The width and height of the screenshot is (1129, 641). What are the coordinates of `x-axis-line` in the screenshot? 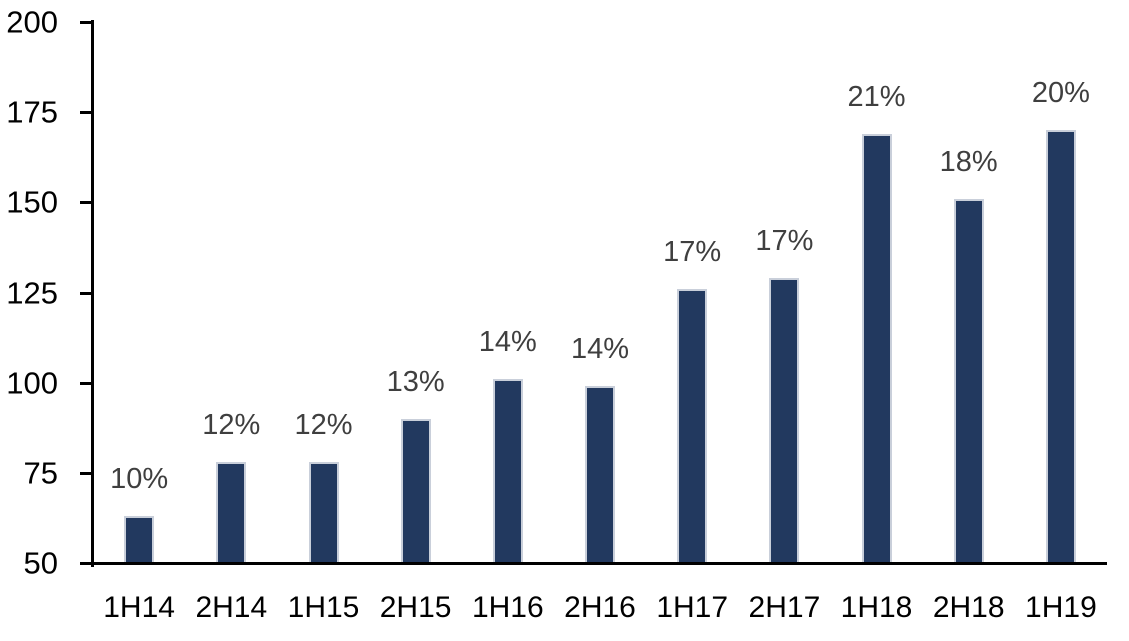 It's located at (593, 563).